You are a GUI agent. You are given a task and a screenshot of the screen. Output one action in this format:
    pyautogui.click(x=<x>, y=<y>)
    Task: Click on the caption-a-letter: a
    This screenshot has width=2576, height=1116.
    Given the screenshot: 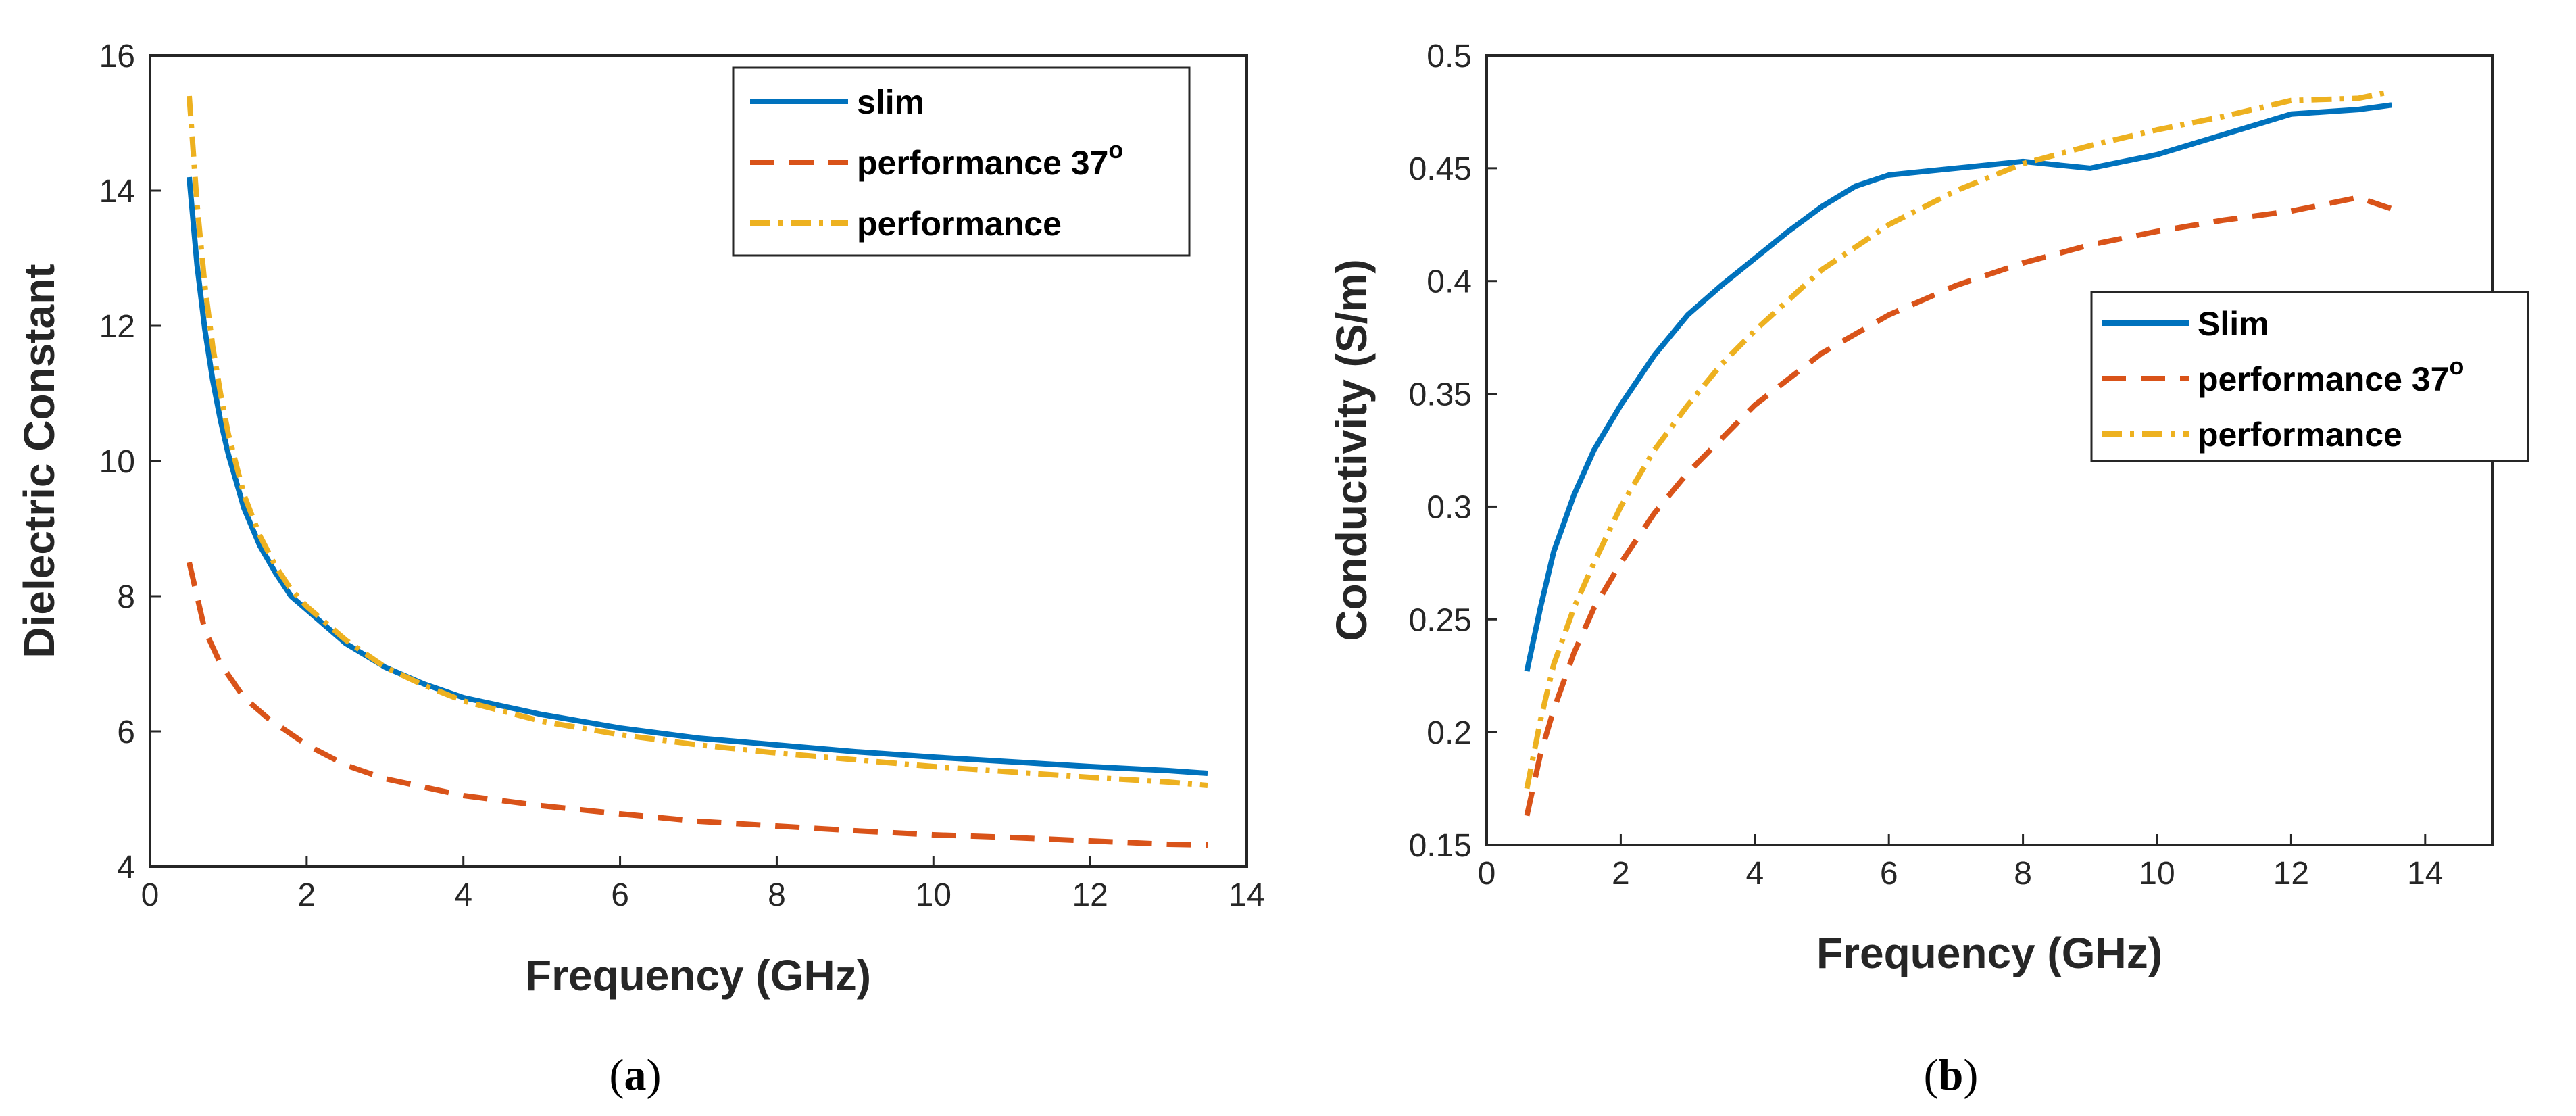 What is the action you would take?
    pyautogui.click(x=635, y=1075)
    